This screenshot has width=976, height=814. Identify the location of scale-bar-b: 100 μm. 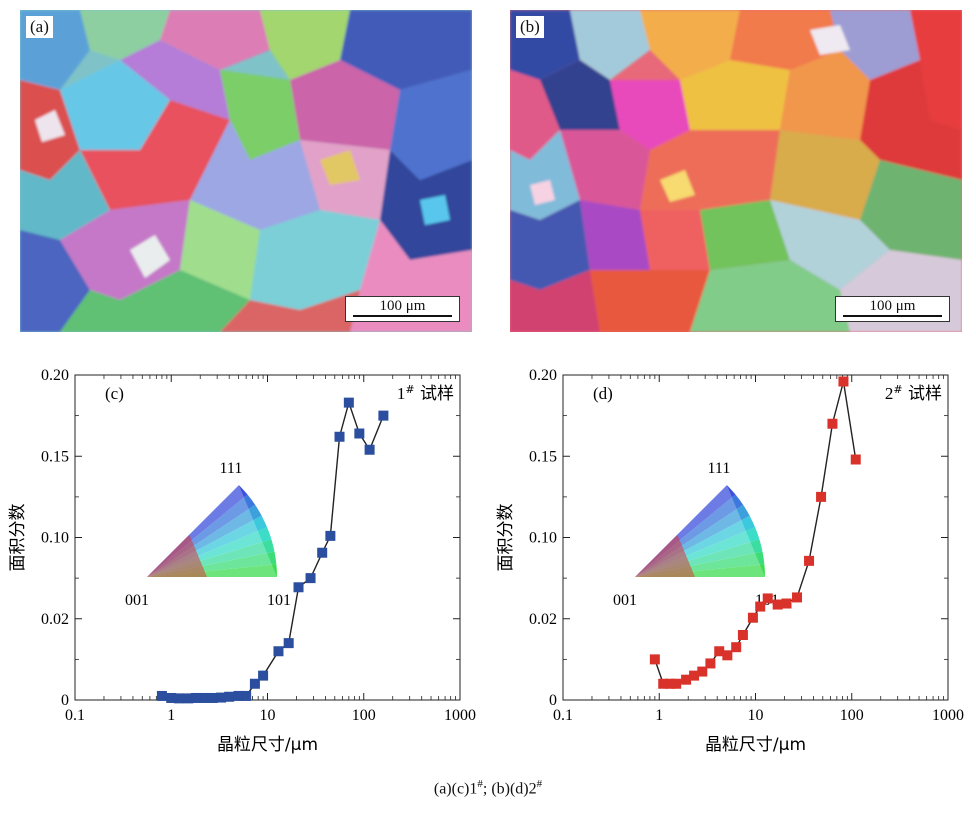
(892, 309).